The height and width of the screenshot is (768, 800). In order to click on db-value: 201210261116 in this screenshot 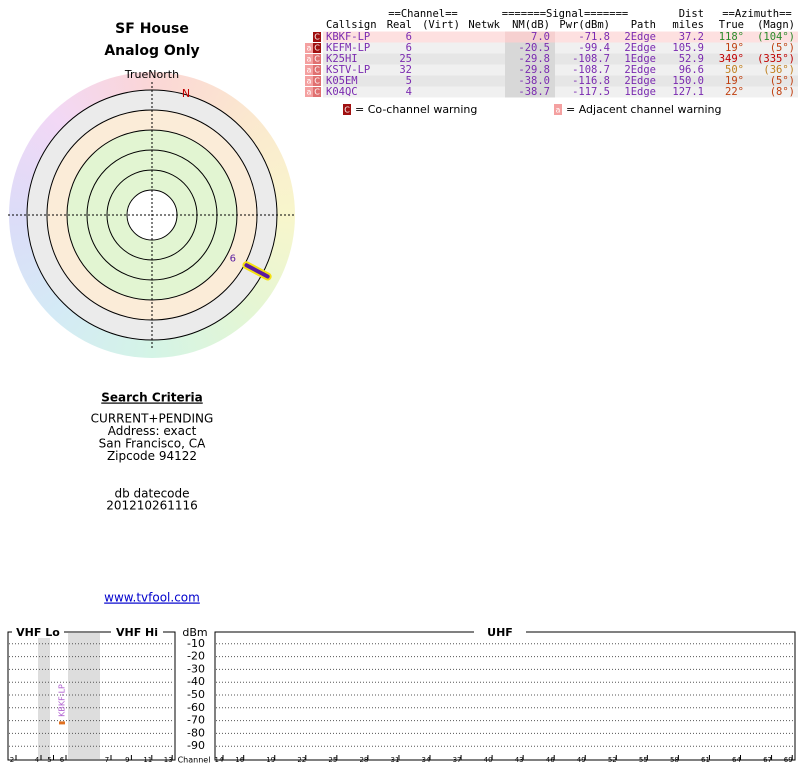, I will do `click(152, 506)`.